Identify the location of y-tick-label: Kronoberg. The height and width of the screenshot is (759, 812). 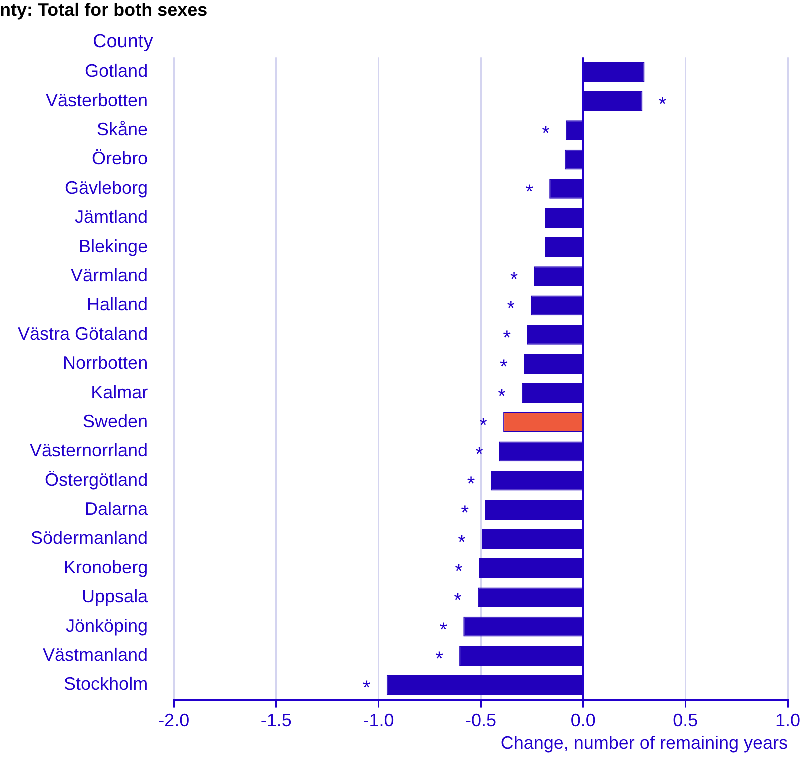
(106, 567).